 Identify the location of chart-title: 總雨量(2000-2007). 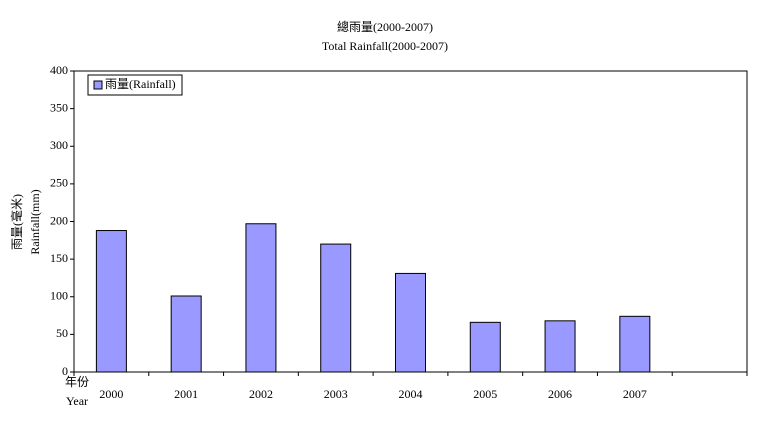
(385, 26).